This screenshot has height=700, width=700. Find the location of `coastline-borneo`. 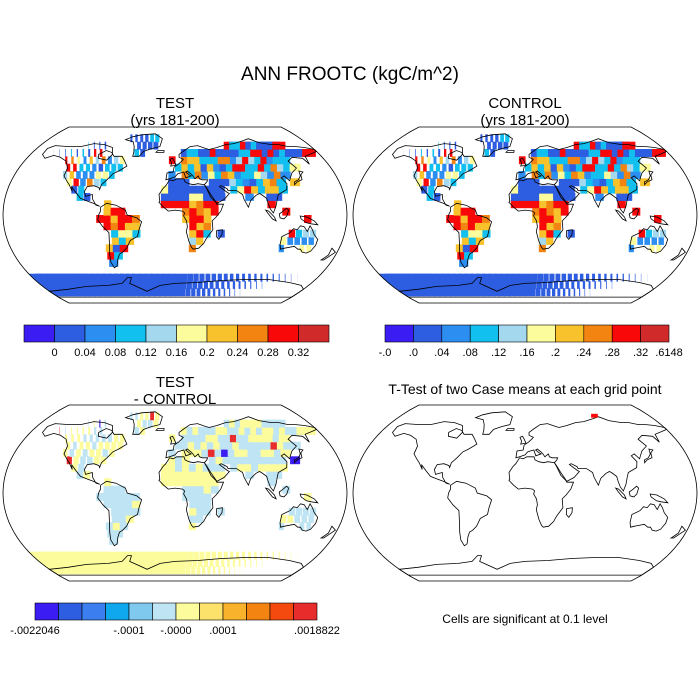

coastline-borneo is located at coordinates (284, 491).